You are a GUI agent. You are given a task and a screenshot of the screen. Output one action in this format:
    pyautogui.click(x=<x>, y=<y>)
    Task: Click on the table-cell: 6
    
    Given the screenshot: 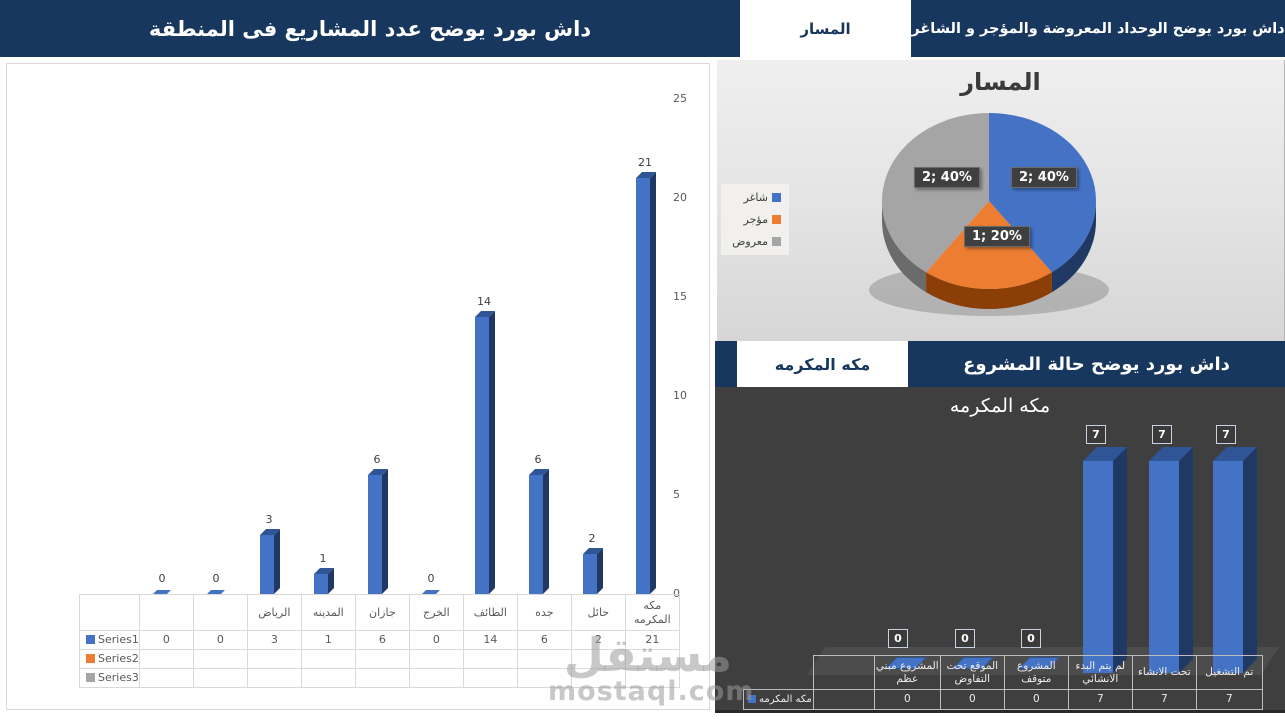 What is the action you would take?
    pyautogui.click(x=382, y=640)
    